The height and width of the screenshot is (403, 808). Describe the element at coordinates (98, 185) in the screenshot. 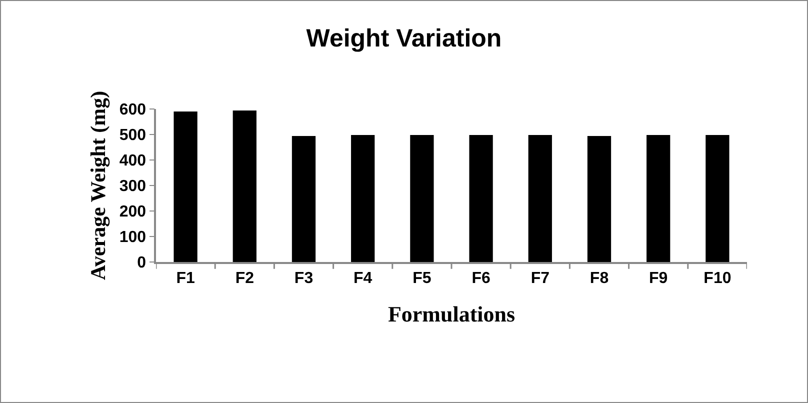

I see `y-axis-title: Average Weight (mg)` at that location.